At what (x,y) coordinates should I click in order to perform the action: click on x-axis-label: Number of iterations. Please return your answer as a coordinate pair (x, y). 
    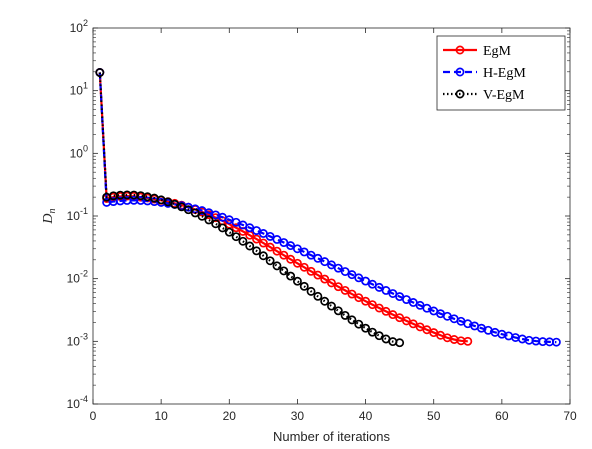
    Looking at the image, I should click on (332, 436).